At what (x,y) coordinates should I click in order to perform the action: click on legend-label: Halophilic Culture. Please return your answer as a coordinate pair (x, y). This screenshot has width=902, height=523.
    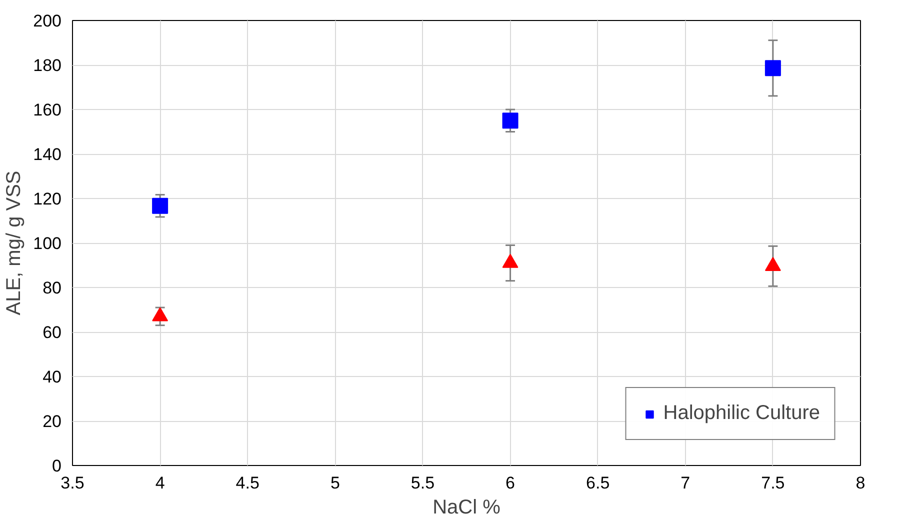
    Looking at the image, I should click on (741, 413).